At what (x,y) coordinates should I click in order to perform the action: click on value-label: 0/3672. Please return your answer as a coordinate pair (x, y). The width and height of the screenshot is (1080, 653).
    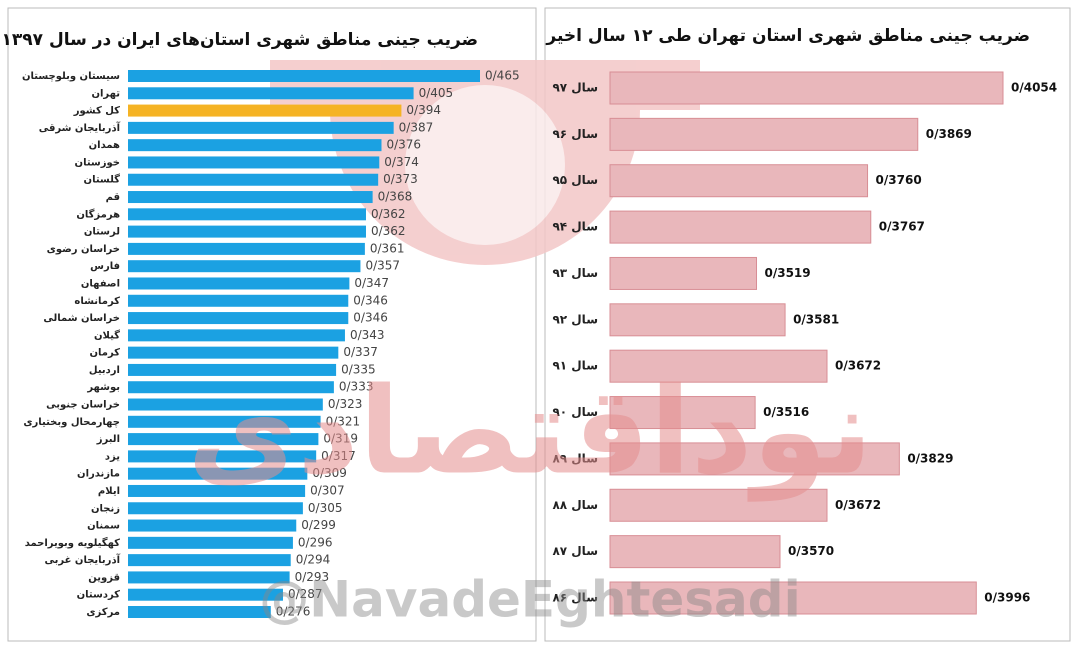
    Looking at the image, I should click on (858, 366).